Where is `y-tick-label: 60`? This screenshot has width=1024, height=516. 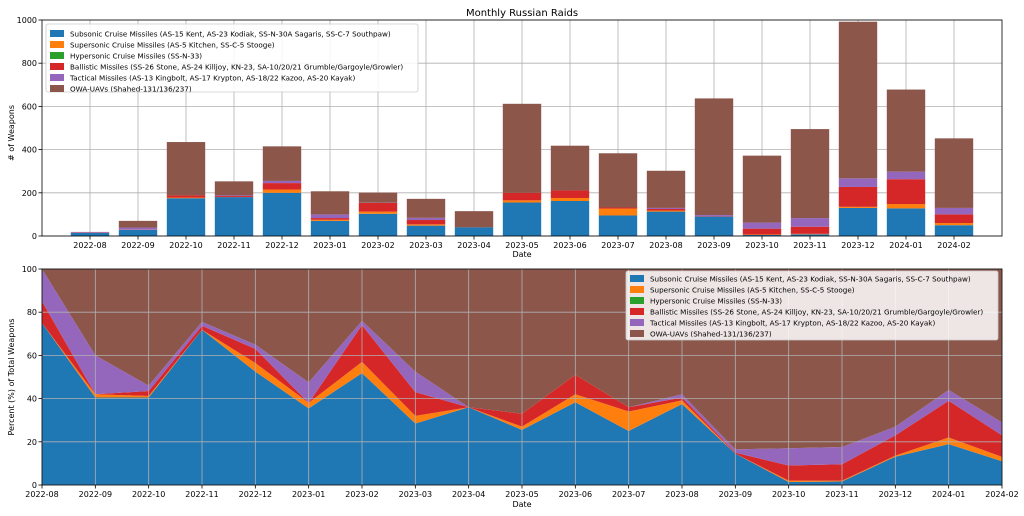 y-tick-label: 60 is located at coordinates (32, 355).